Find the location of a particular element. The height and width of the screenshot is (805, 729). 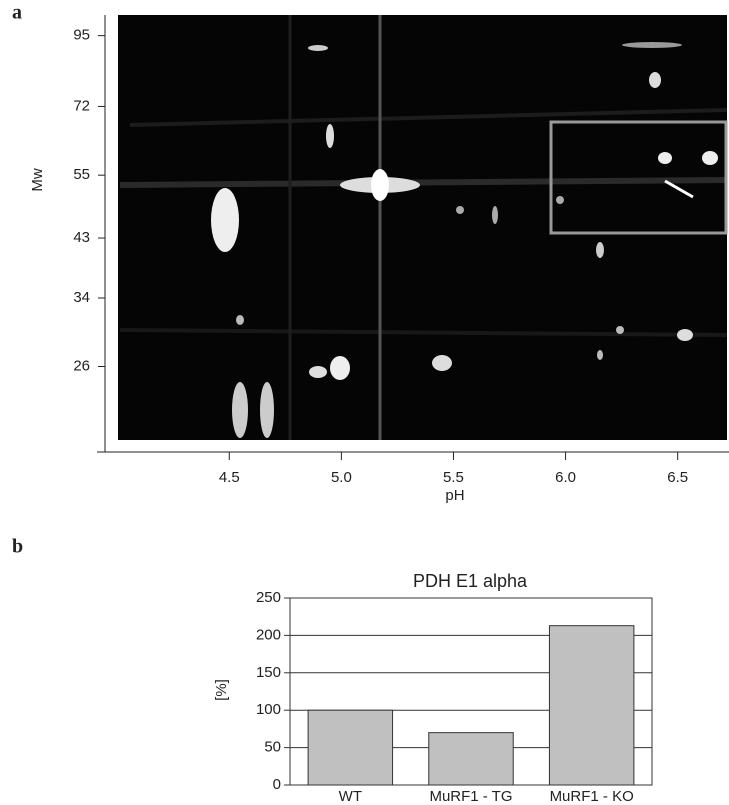

y-tick-label: 72 is located at coordinates (81, 105).